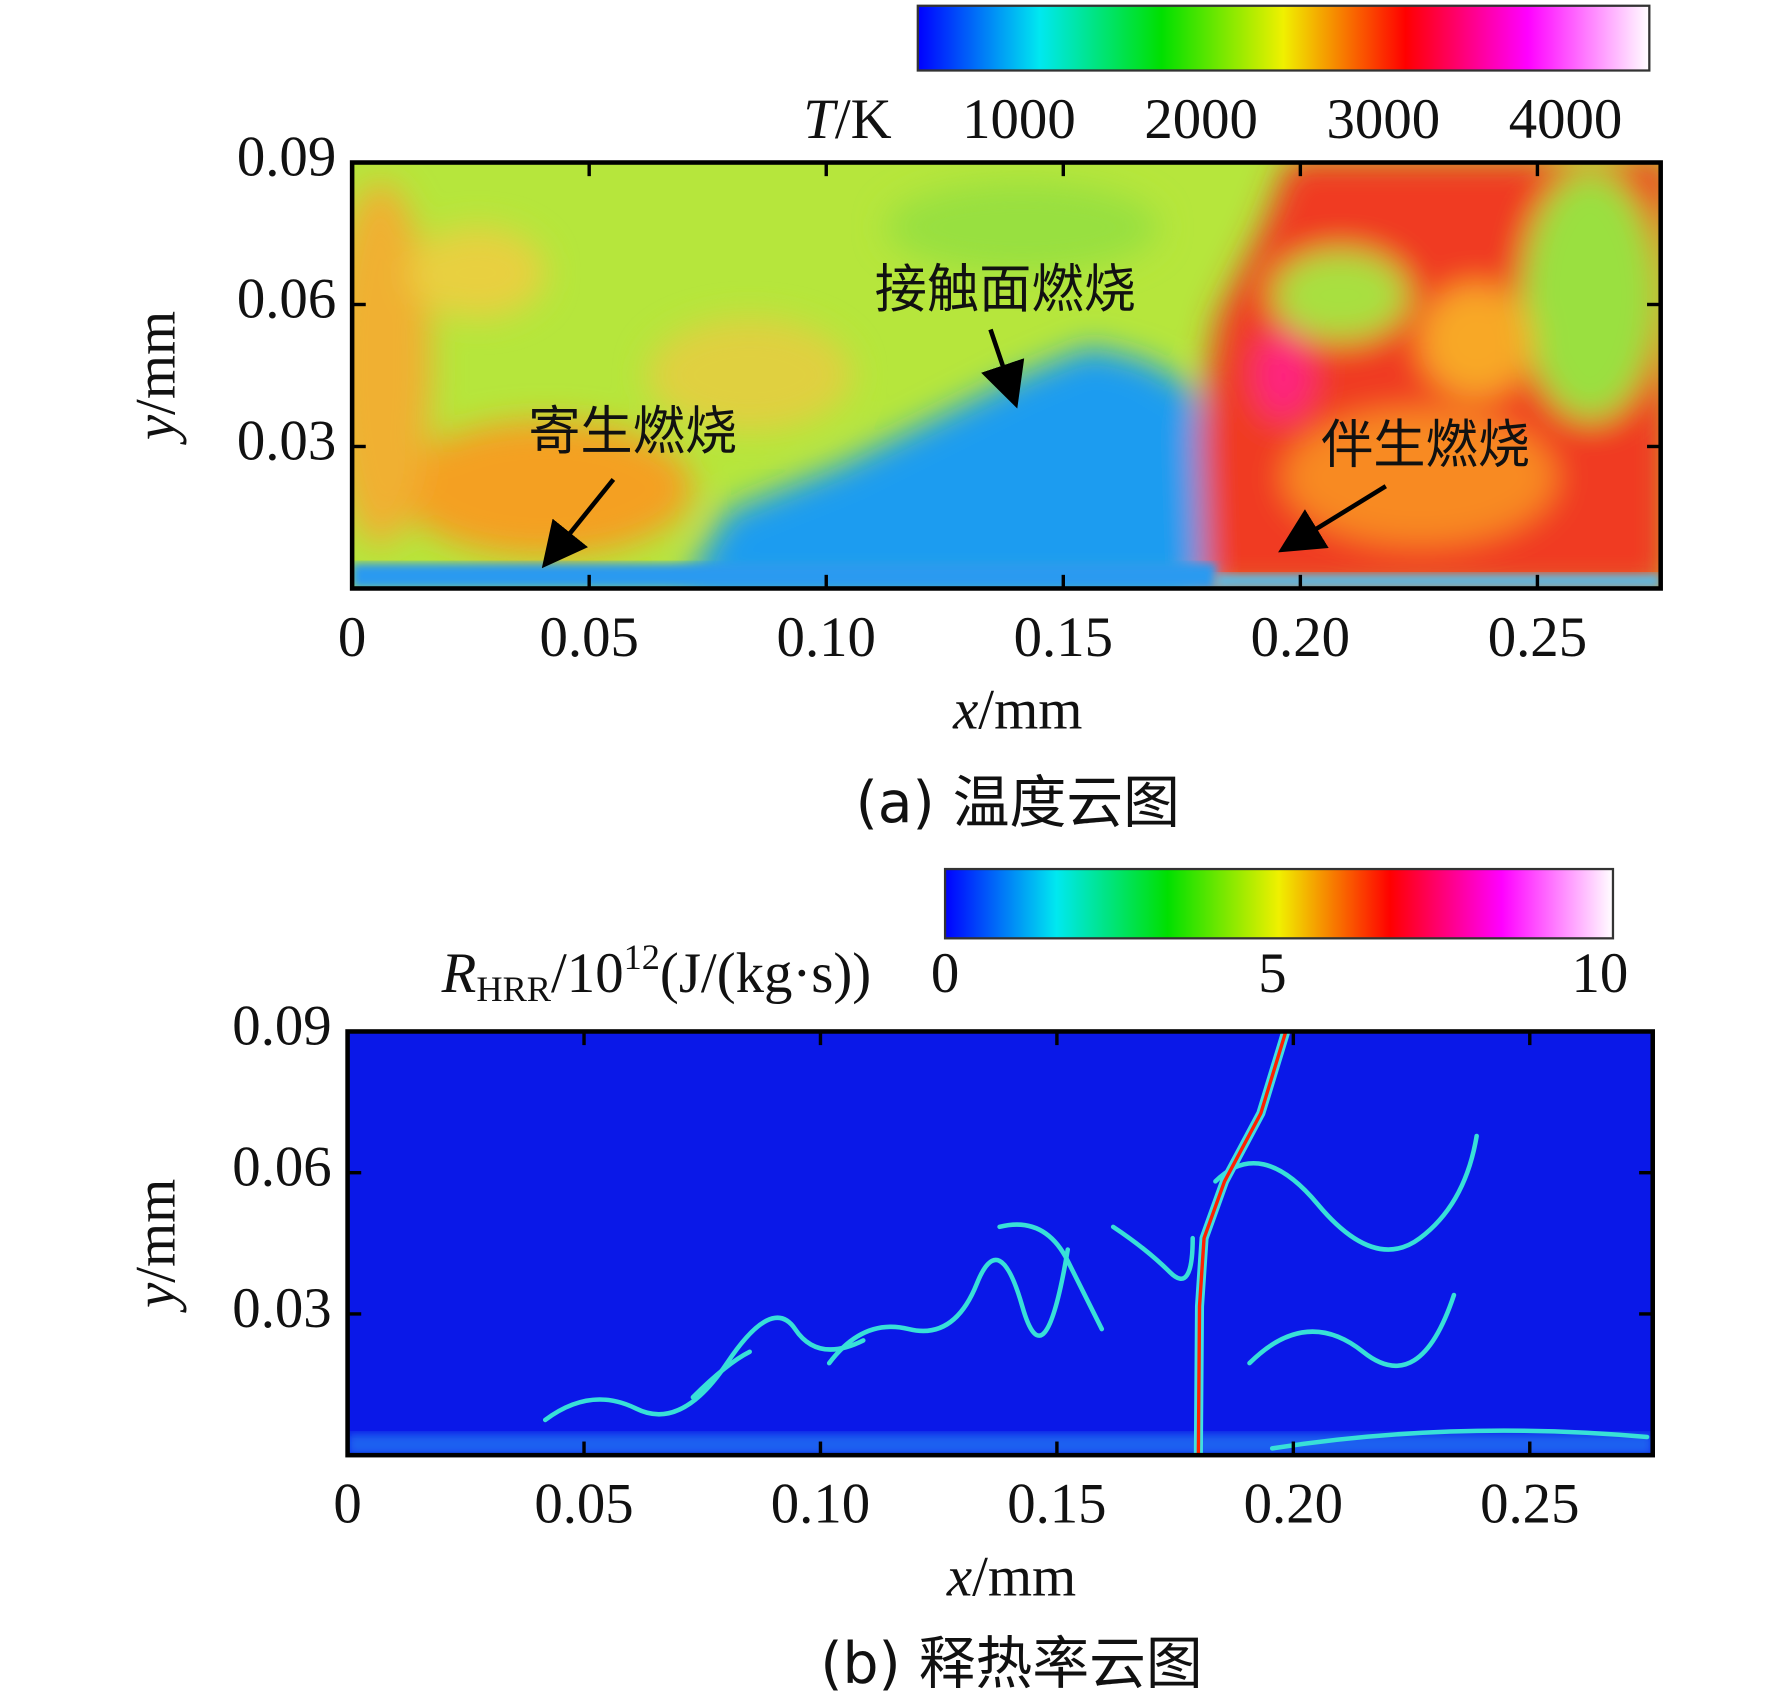  I want to click on colorbar-tick-label: 5, so click(1272, 973).